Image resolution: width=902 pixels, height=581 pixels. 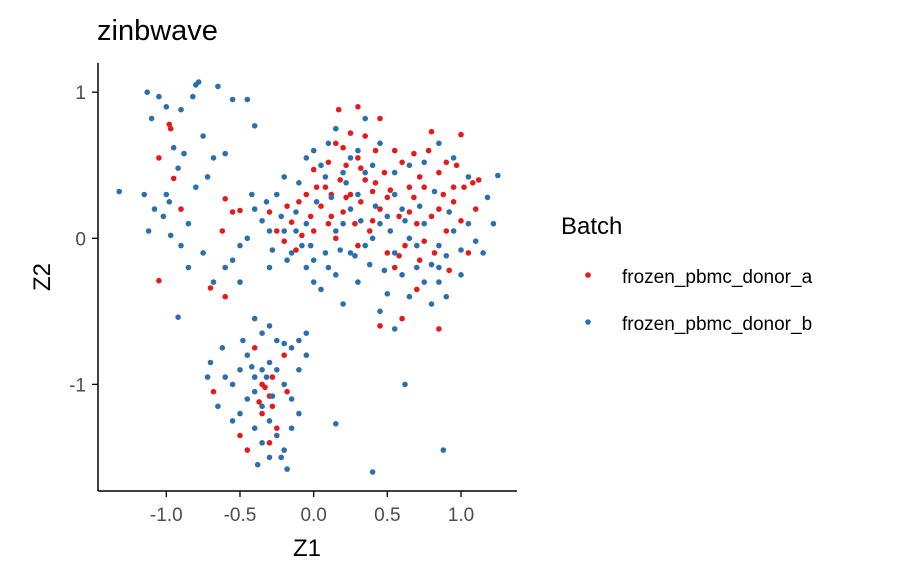 What do you see at coordinates (461, 515) in the screenshot?
I see `x-tick-label-4: 1.0` at bounding box center [461, 515].